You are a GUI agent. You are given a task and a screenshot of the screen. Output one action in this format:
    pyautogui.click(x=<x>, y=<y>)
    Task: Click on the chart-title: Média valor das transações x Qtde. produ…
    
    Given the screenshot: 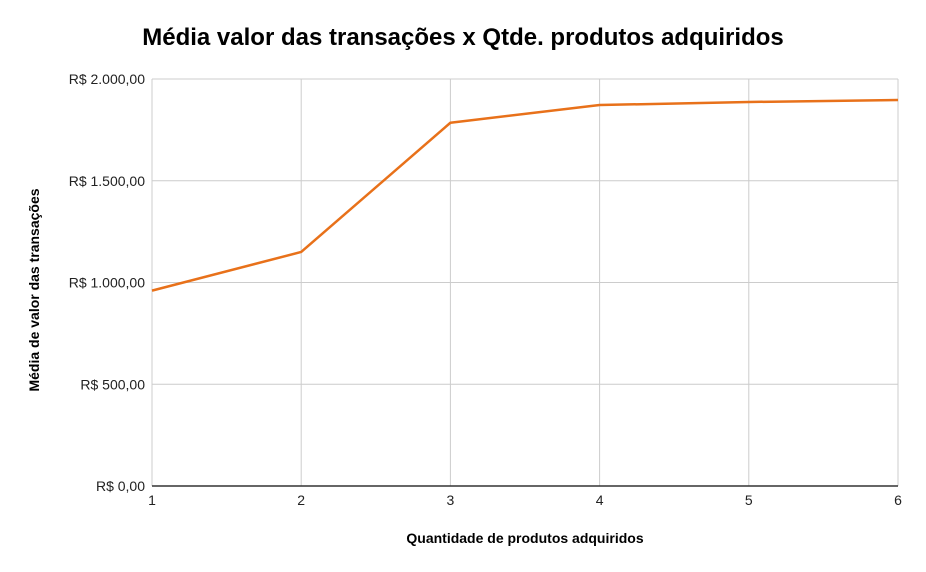 What is the action you would take?
    pyautogui.click(x=463, y=37)
    